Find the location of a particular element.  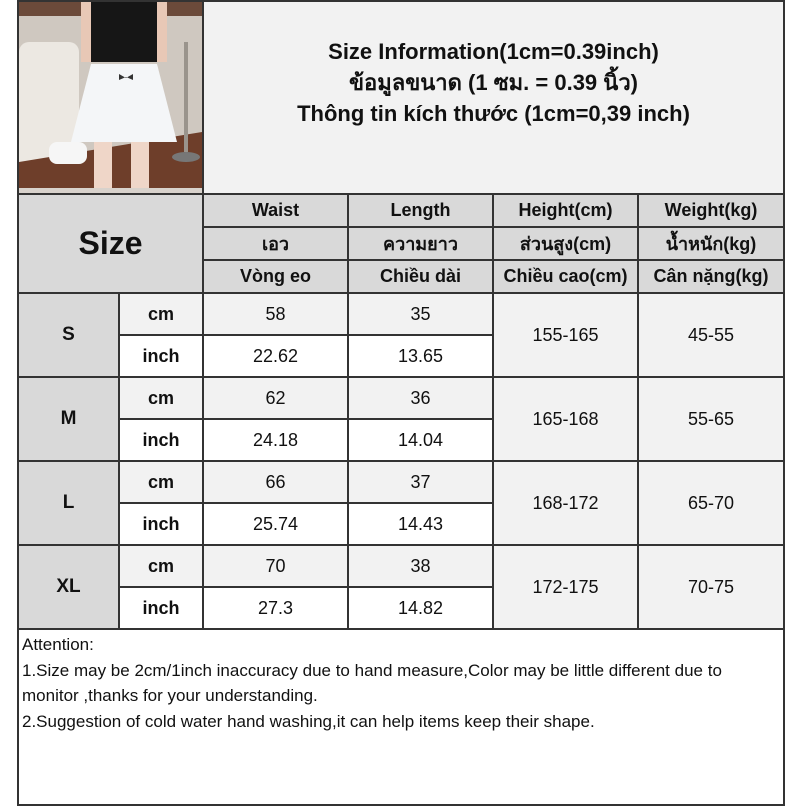

col-length-en: Length is located at coordinates (420, 210).